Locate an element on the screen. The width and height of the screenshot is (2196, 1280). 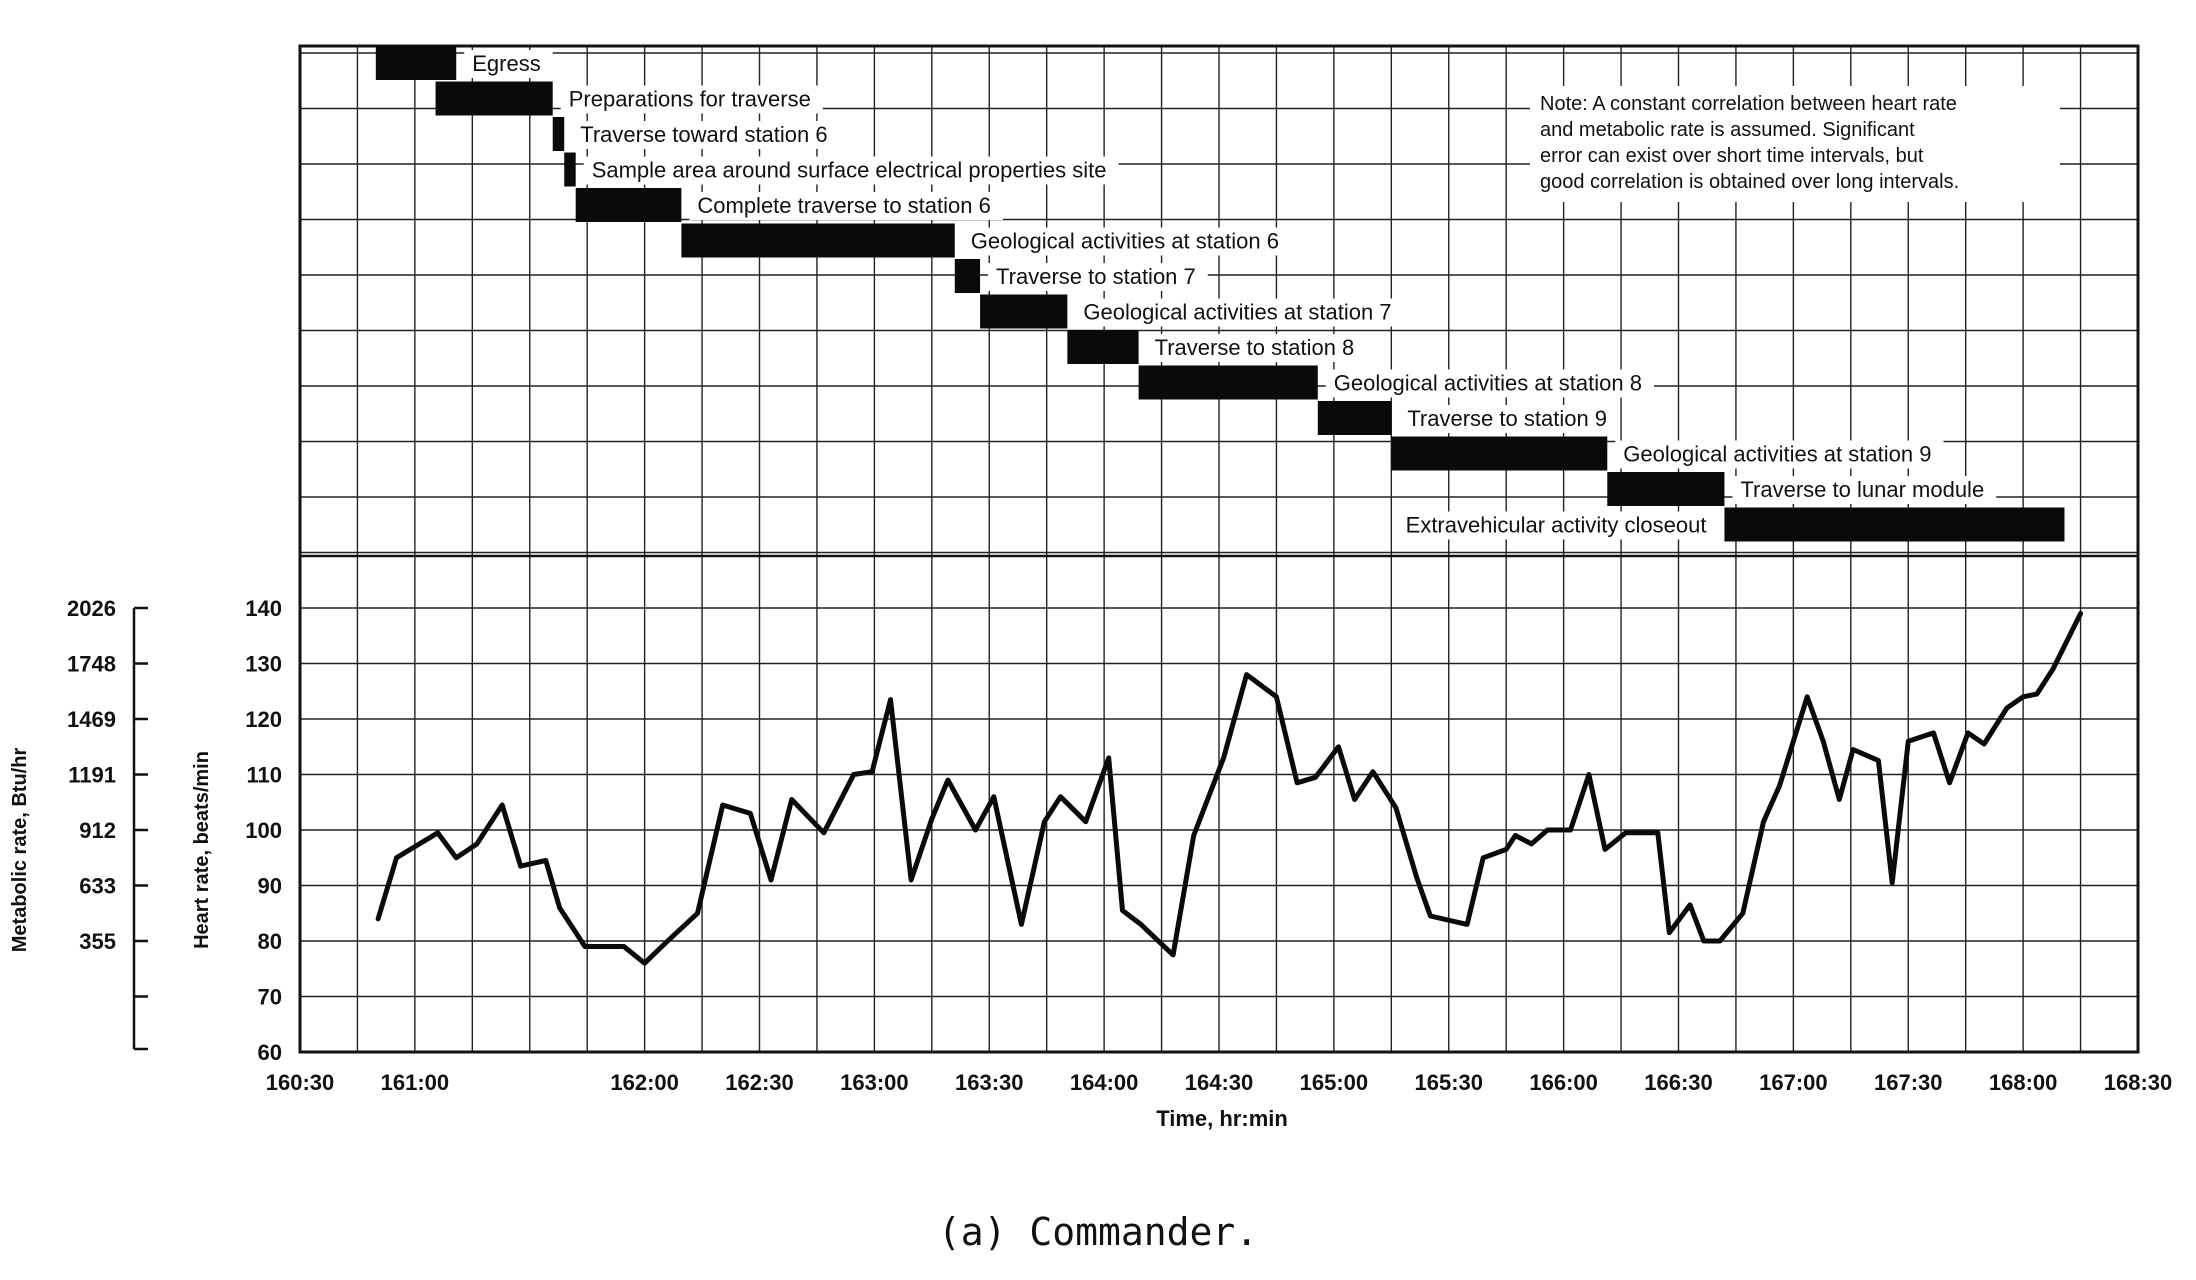
x-tick-label: 163:30 is located at coordinates (989, 1082).